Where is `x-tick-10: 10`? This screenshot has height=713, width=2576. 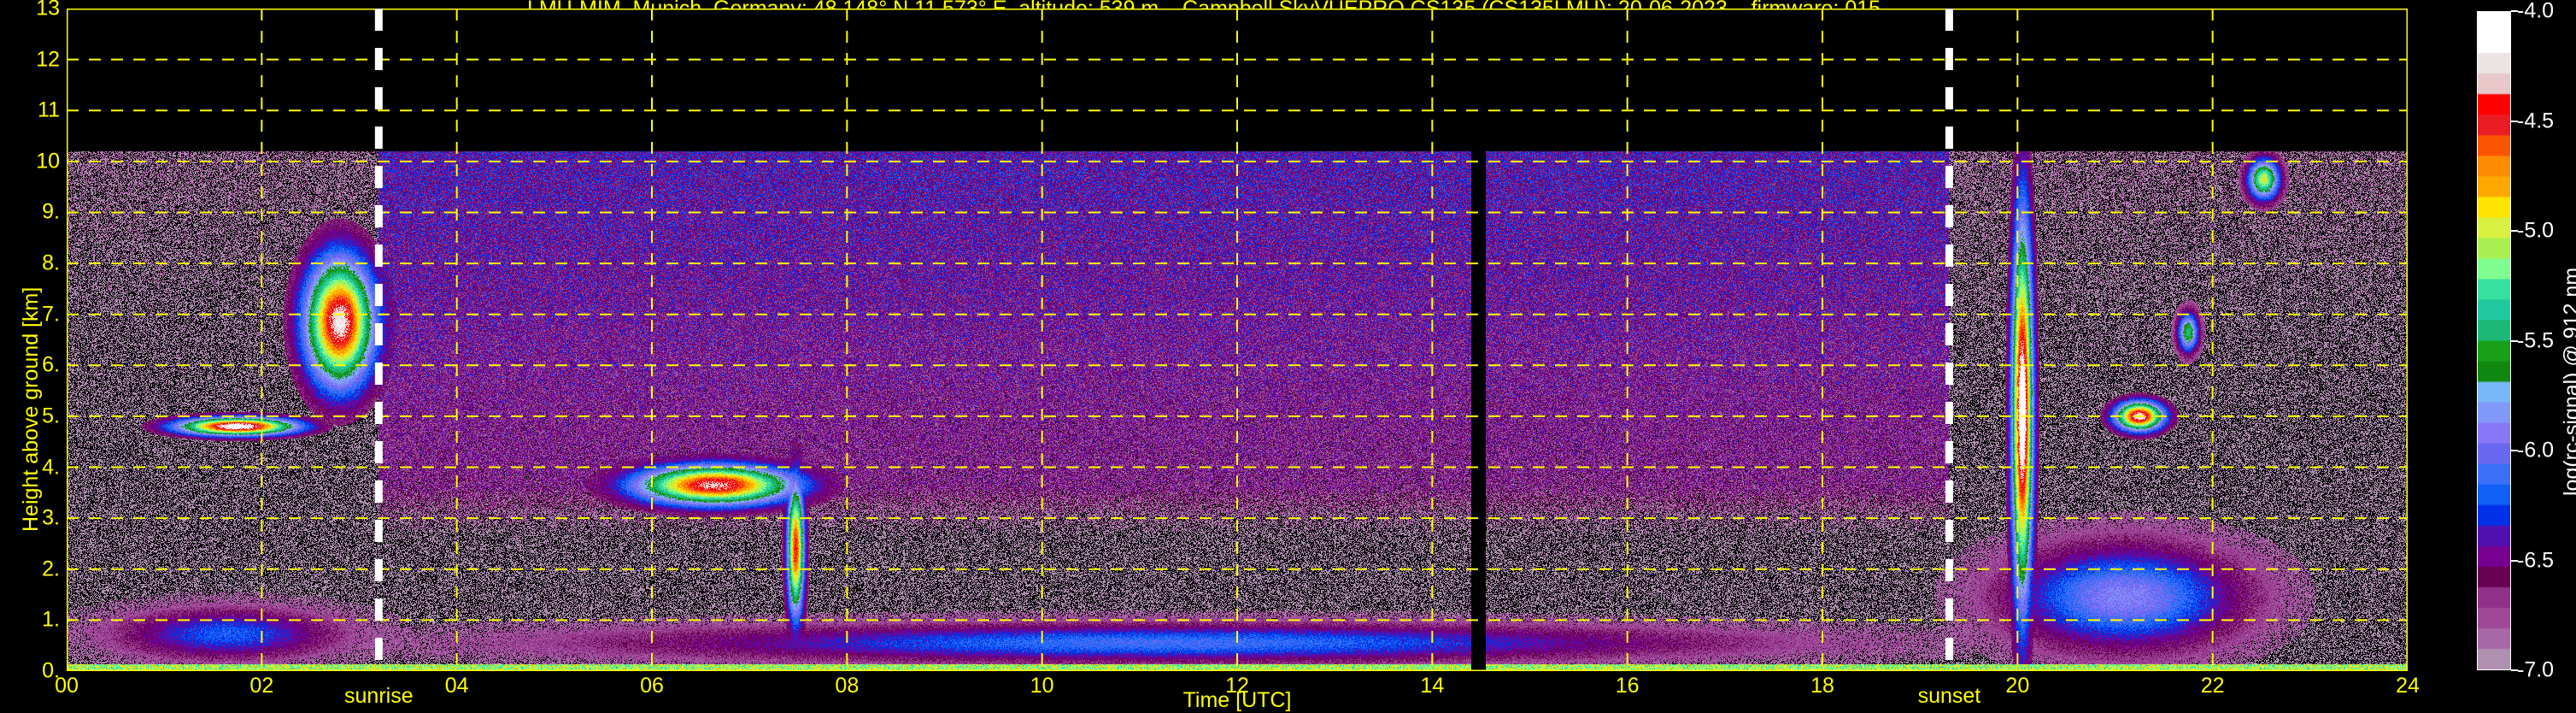
x-tick-10: 10 is located at coordinates (1042, 686).